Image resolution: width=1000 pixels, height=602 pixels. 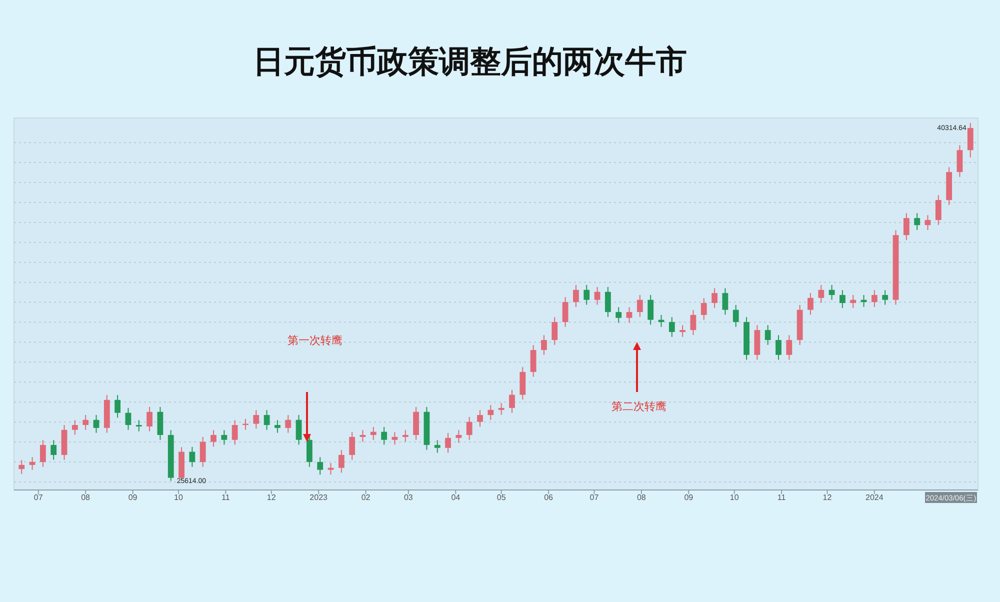 What do you see at coordinates (875, 497) in the screenshot?
I see `x-tick-label: 2024` at bounding box center [875, 497].